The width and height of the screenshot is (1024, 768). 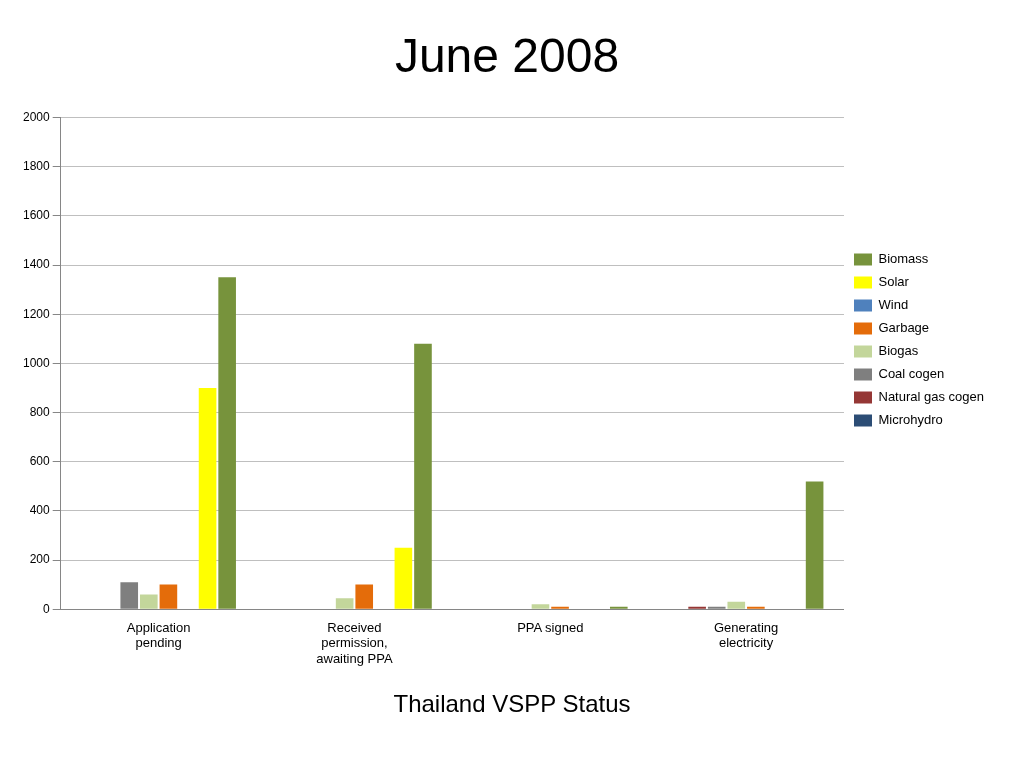 I want to click on x-tick-label: Received permission, awaiting PPA, so click(x=354, y=642).